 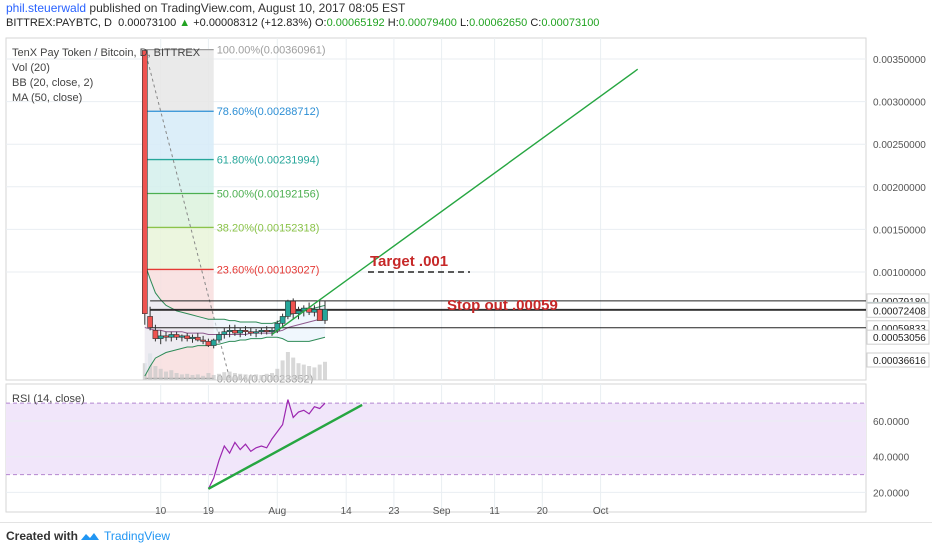 What do you see at coordinates (271, 51) in the screenshot?
I see `fib-level-label: 100.00%(0.00360961)` at bounding box center [271, 51].